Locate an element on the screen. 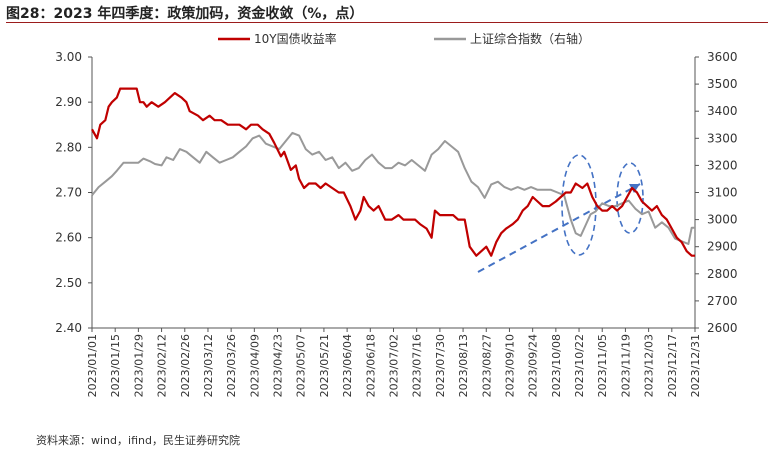 The width and height of the screenshot is (774, 456). left-tick-label: 2.40 is located at coordinates (68, 328).